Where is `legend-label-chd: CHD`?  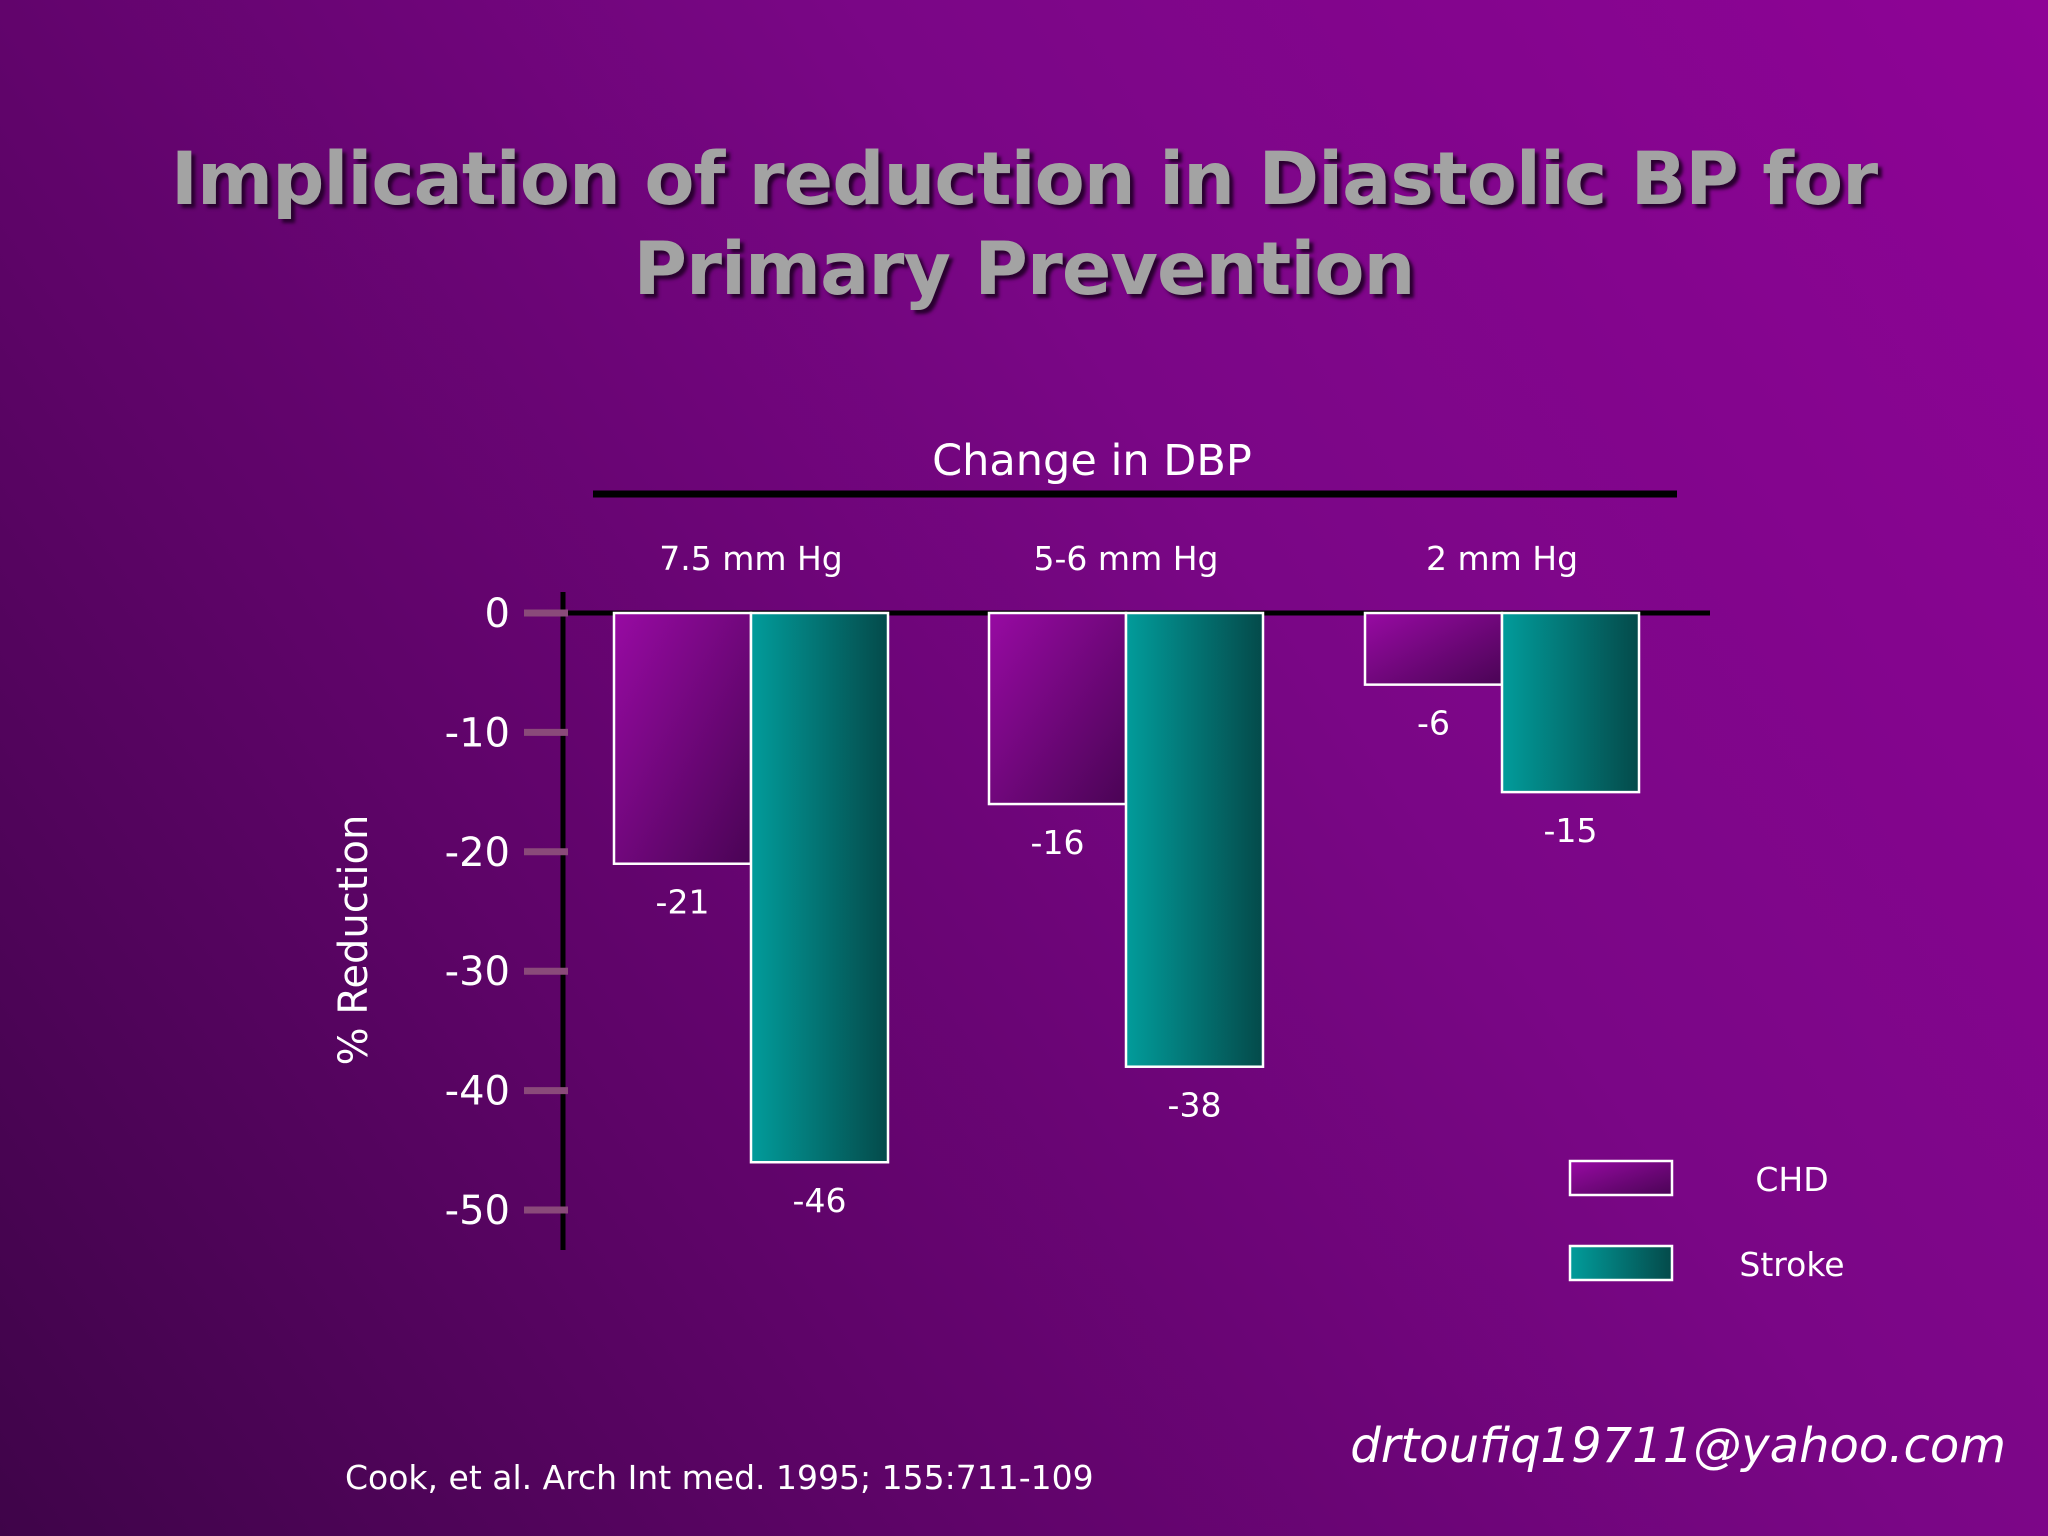 legend-label-chd: CHD is located at coordinates (1791, 1179).